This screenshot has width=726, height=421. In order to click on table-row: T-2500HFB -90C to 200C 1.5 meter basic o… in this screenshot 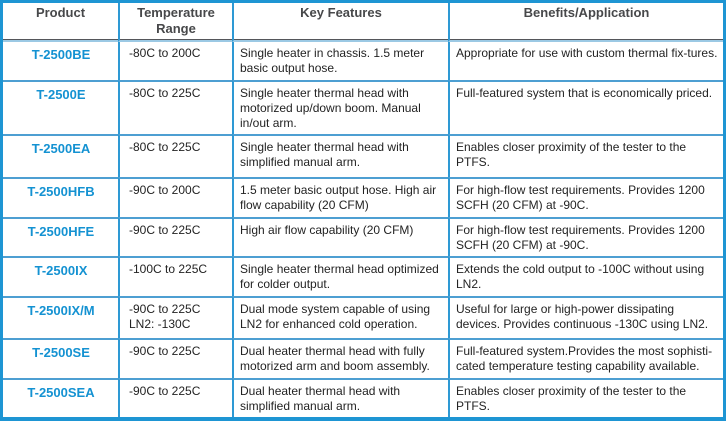, I will do `click(363, 197)`.